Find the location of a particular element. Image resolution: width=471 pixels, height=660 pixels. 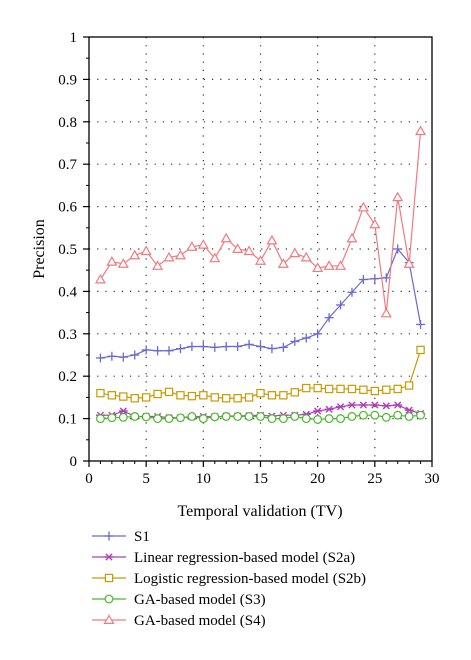

legend-label: Linear regression-based model (S2a) is located at coordinates (244, 558).